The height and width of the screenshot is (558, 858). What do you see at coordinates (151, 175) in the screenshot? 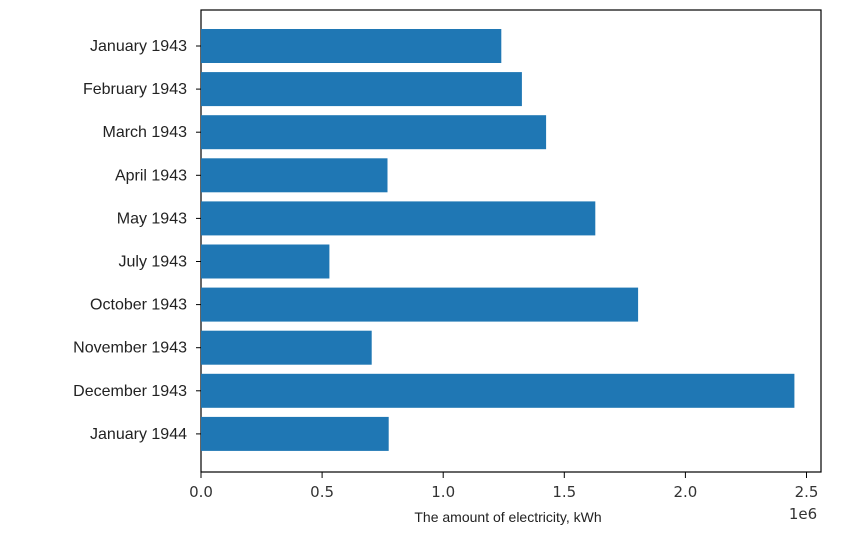
I see `category-label: April 1943` at bounding box center [151, 175].